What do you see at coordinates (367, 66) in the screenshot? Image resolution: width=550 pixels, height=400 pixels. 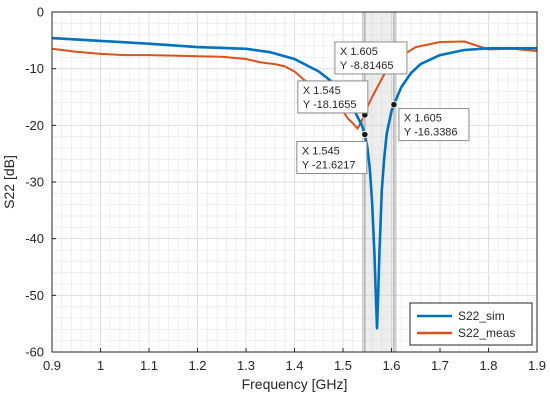 I see `datatip-y-text: Y -8.81465` at bounding box center [367, 66].